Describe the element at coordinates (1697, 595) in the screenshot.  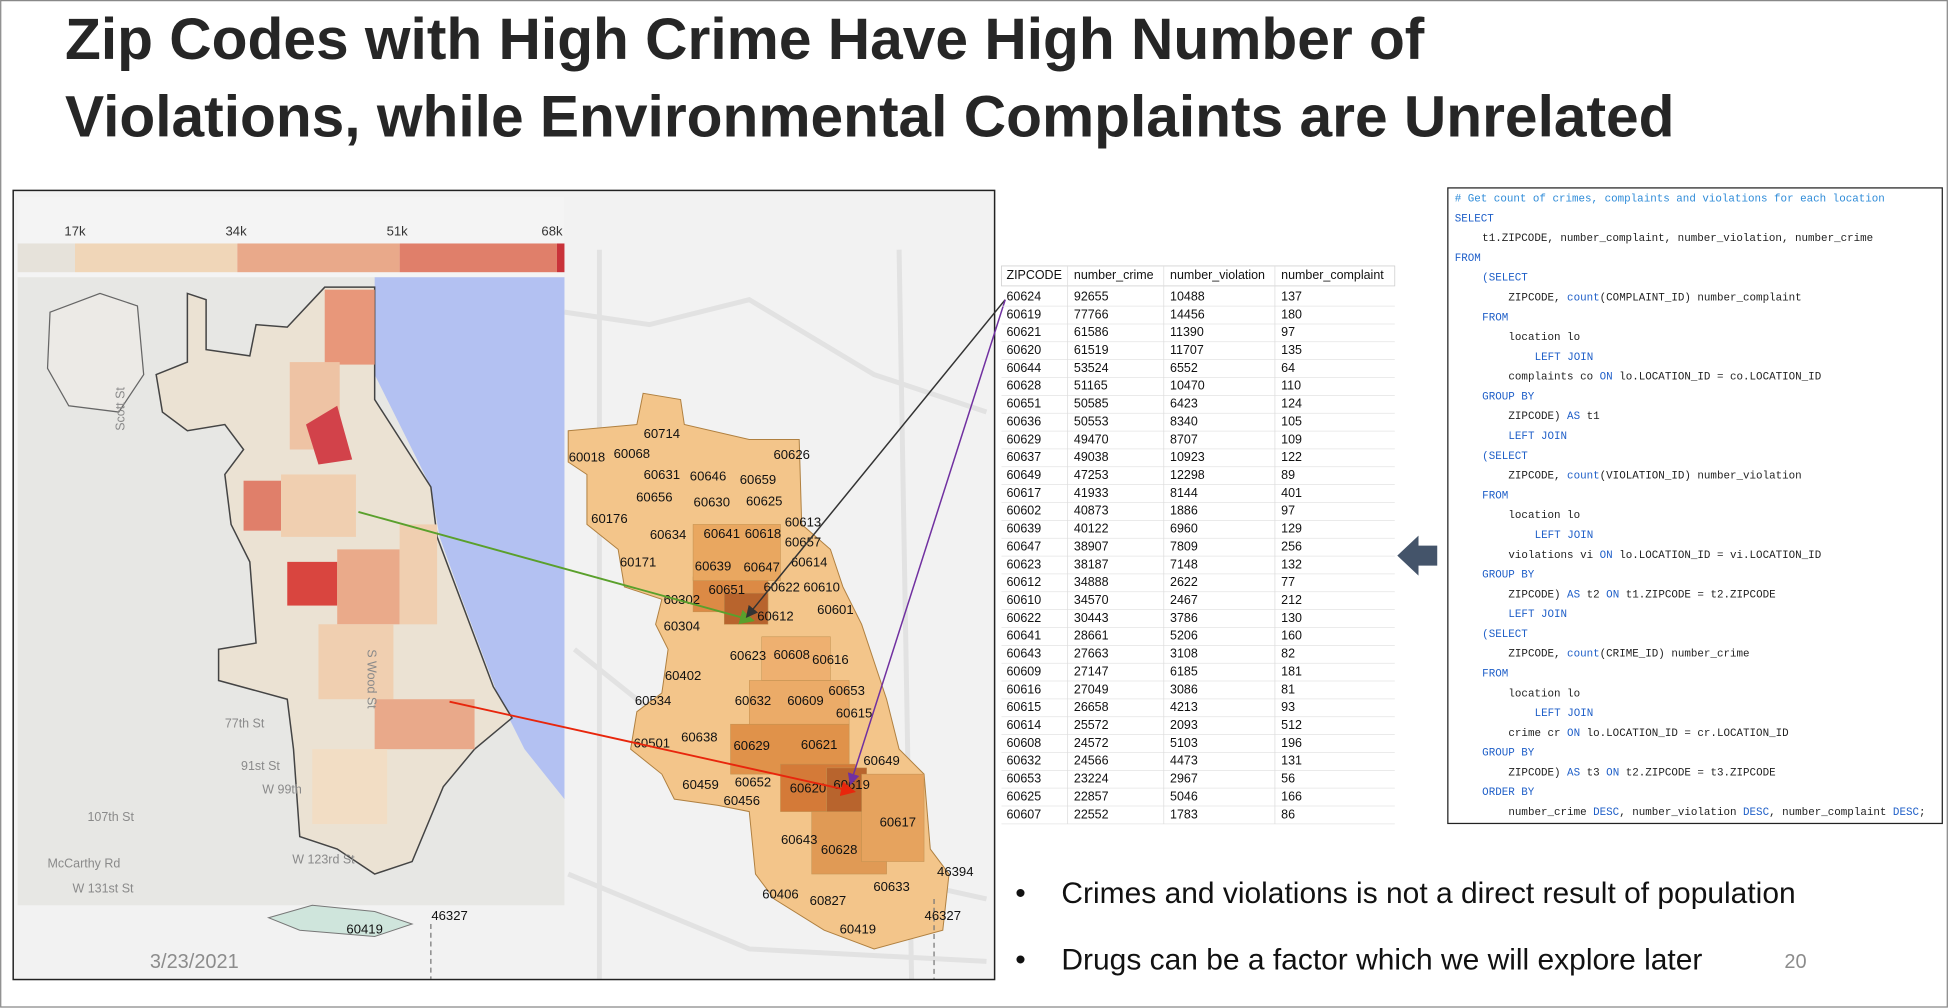
I see `code-text: t1.ZIPCODE = t2.ZIPCODE` at that location.